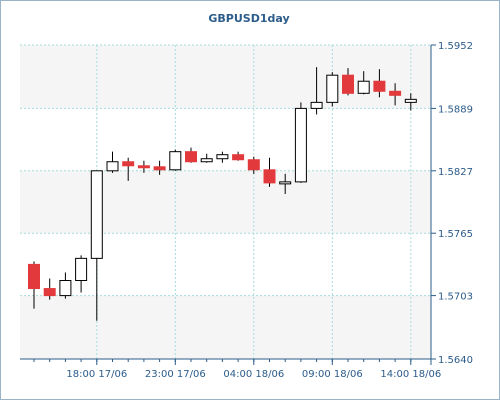 The image size is (500, 400). Describe the element at coordinates (332, 374) in the screenshot. I see `x-tick-label: 09:00 18/06` at that location.